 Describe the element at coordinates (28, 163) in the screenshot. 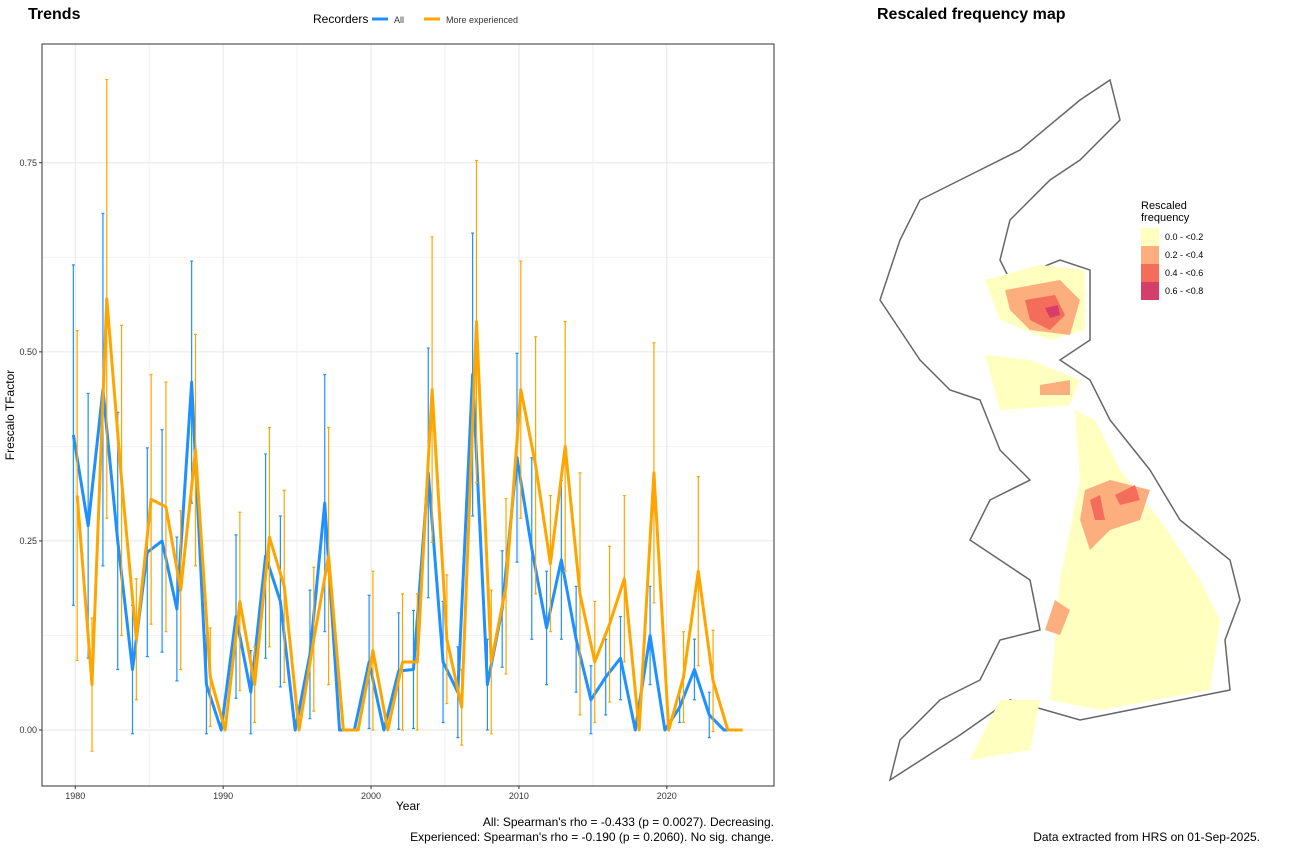

I see `y-tick-label: 0.75` at that location.